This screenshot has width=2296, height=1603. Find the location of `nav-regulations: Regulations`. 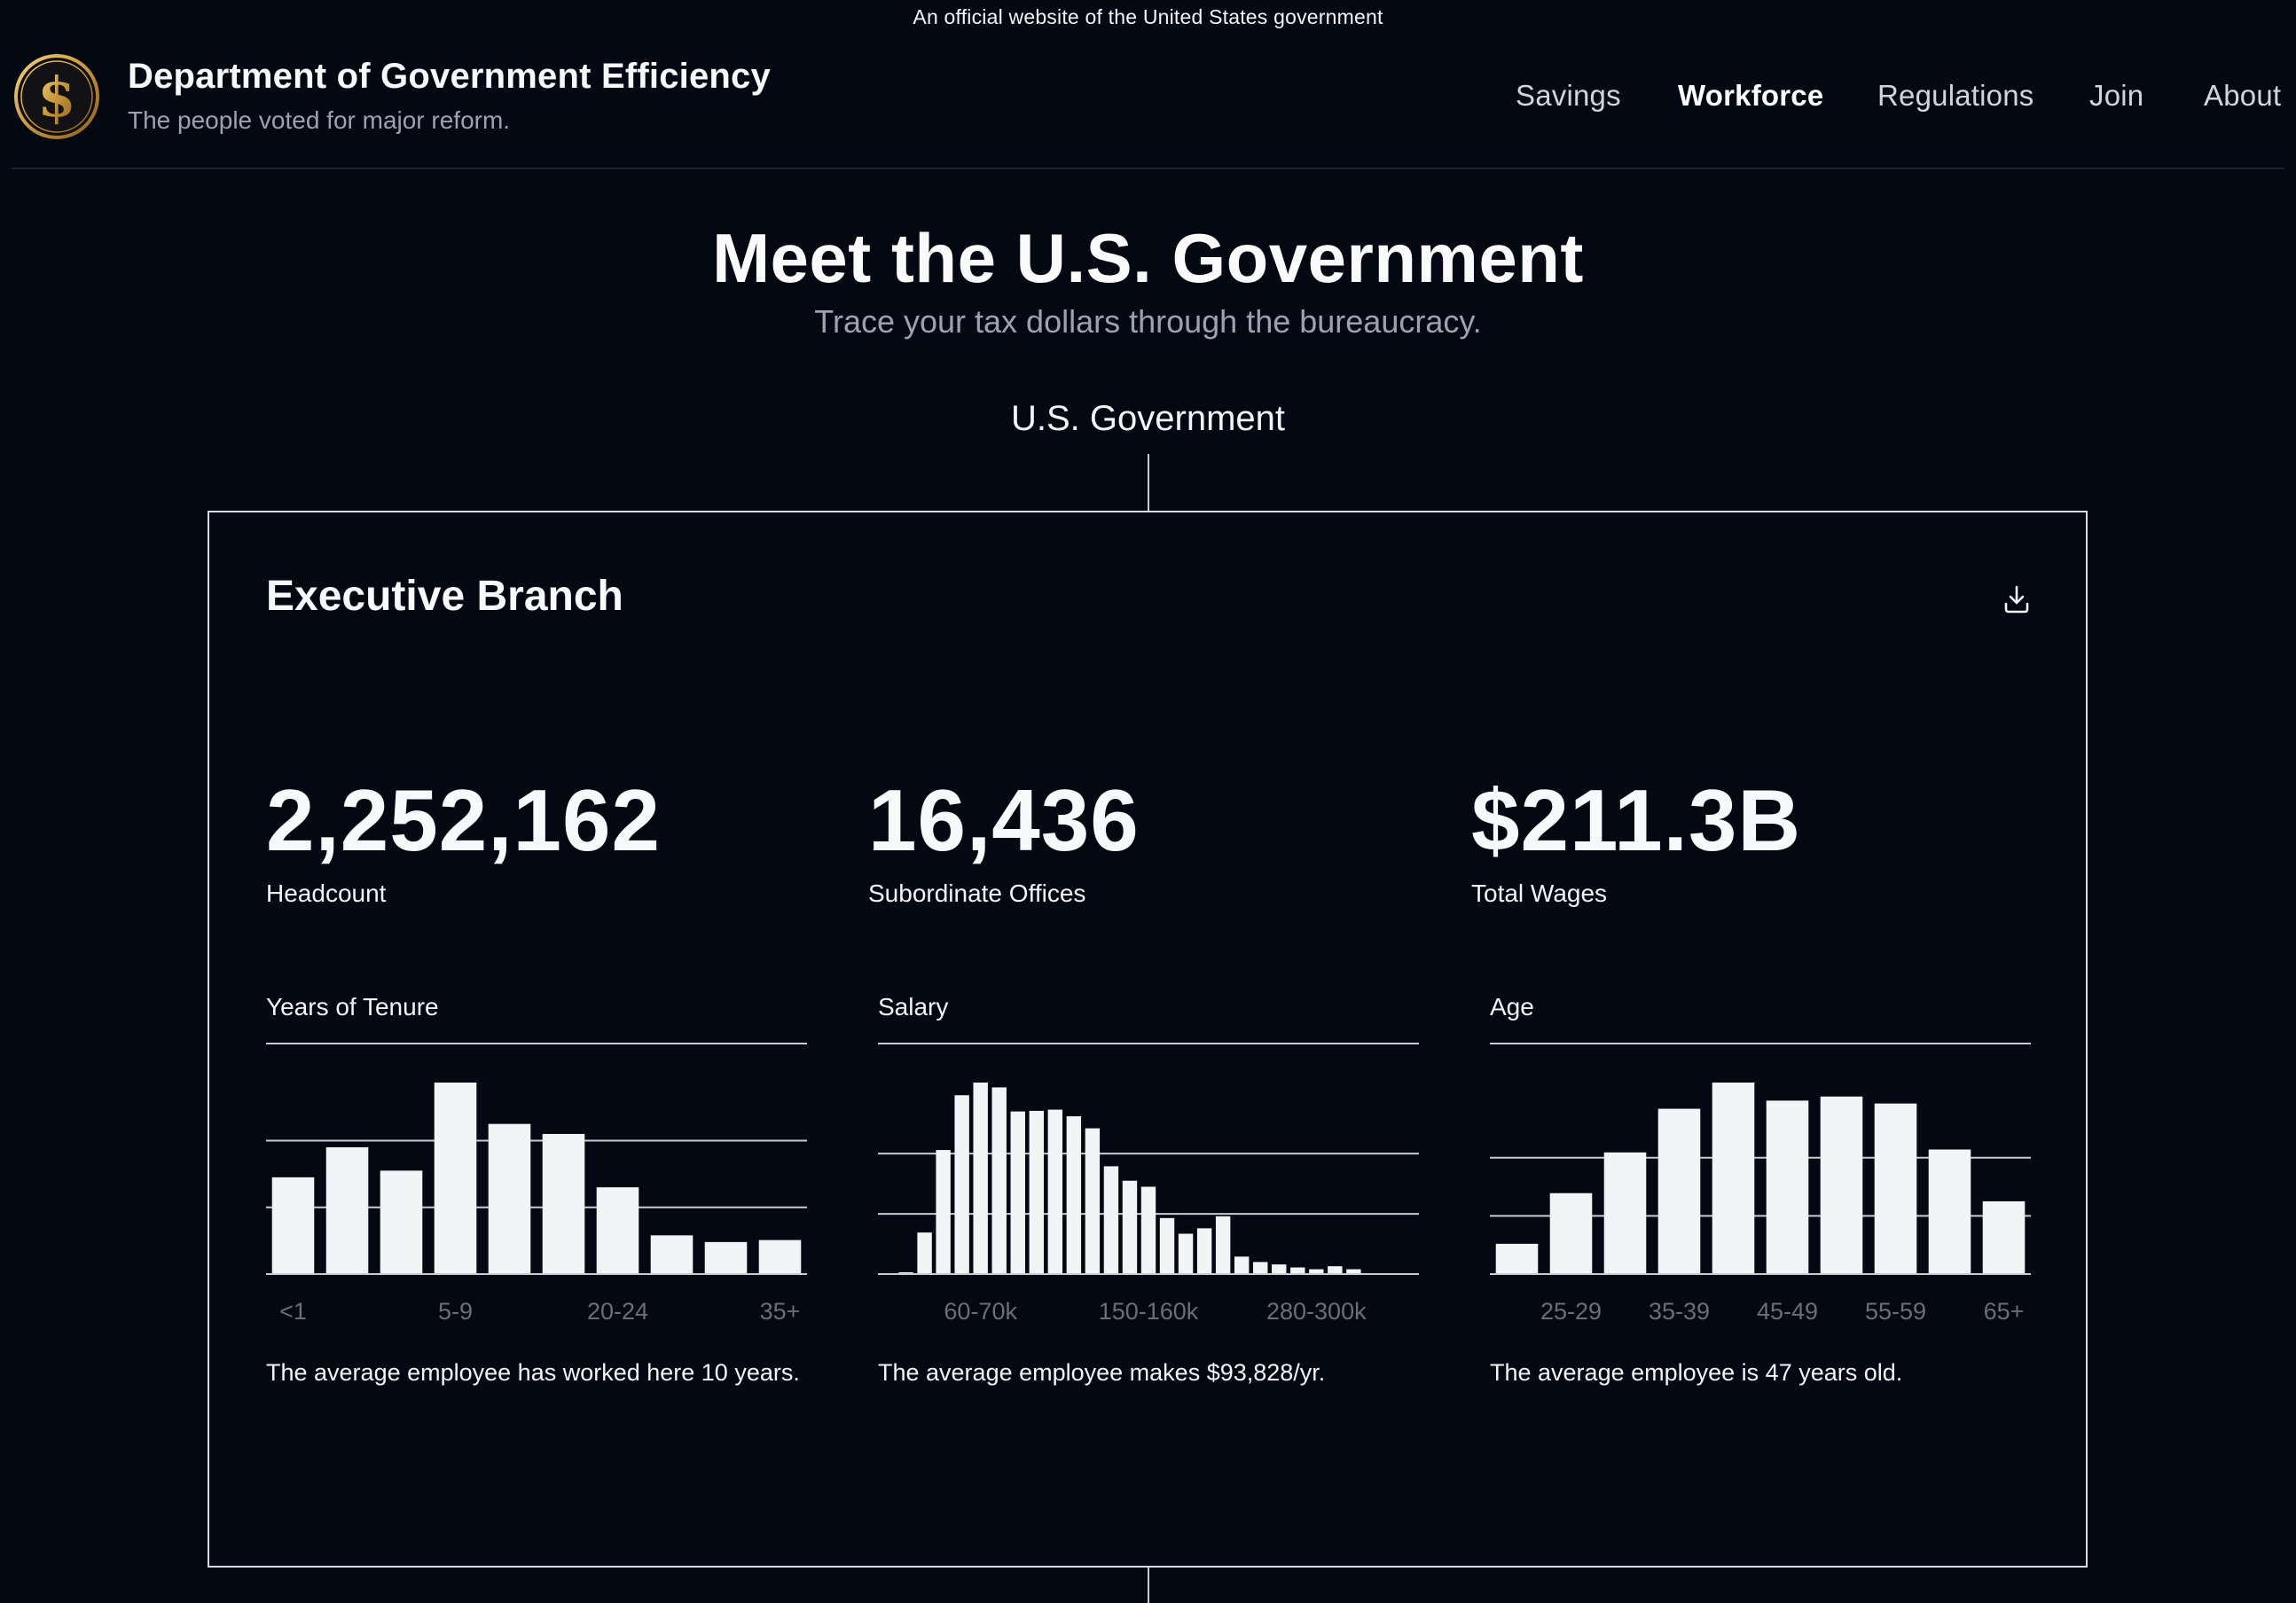

nav-regulations: Regulations is located at coordinates (1955, 95).